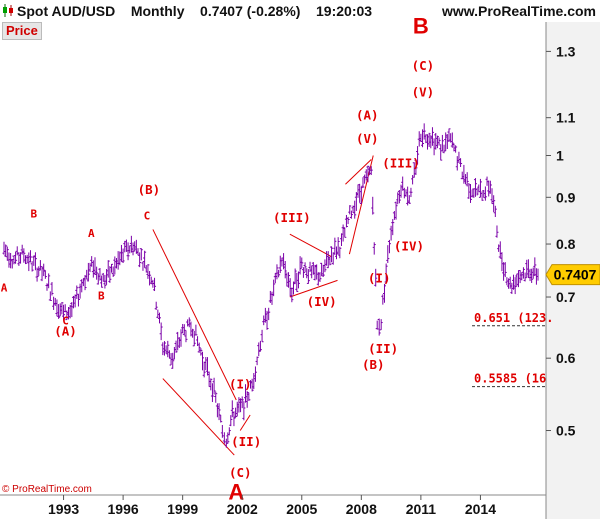 The height and width of the screenshot is (519, 600). What do you see at coordinates (518, 11) in the screenshot?
I see `site-url: www.ProRealTime.com` at bounding box center [518, 11].